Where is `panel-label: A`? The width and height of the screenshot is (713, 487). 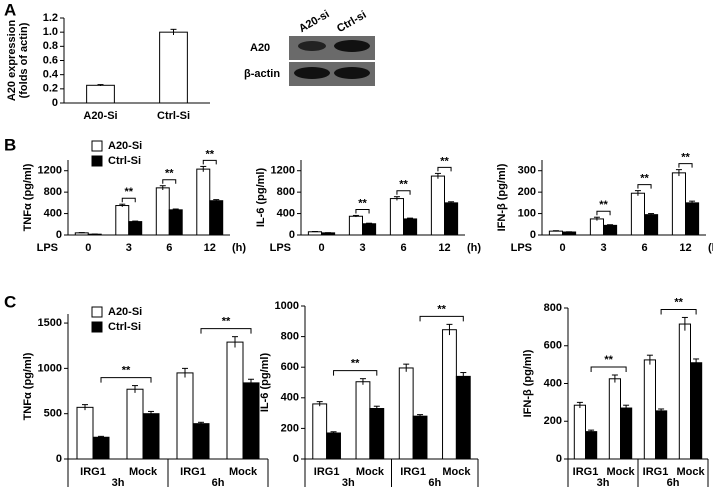 panel-label: A is located at coordinates (10, 9).